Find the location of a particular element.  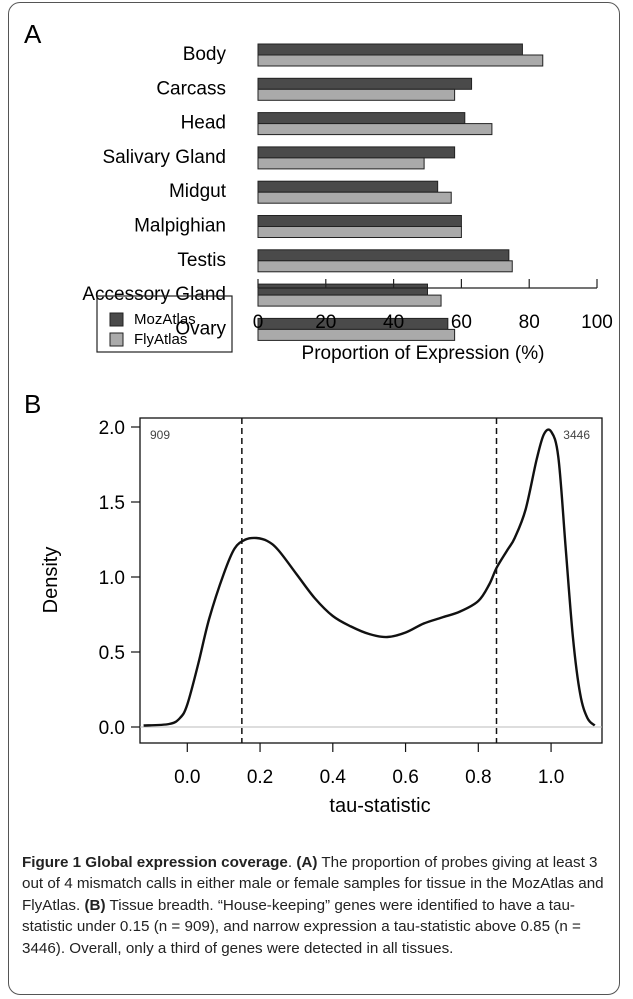

bar-mozatlas-midgut is located at coordinates (348, 186).